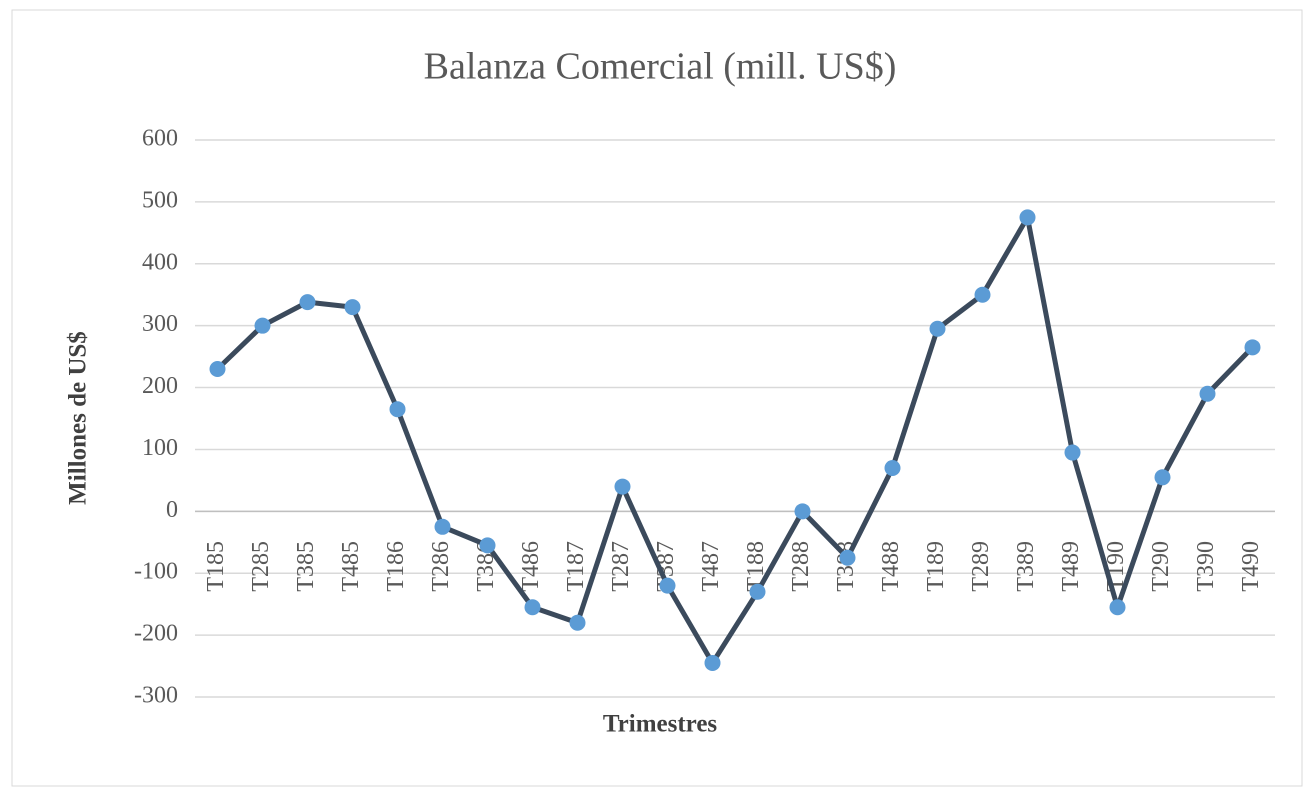 This screenshot has height=788, width=1305. What do you see at coordinates (531, 566) in the screenshot?
I see `x-tick-label: T486` at bounding box center [531, 566].